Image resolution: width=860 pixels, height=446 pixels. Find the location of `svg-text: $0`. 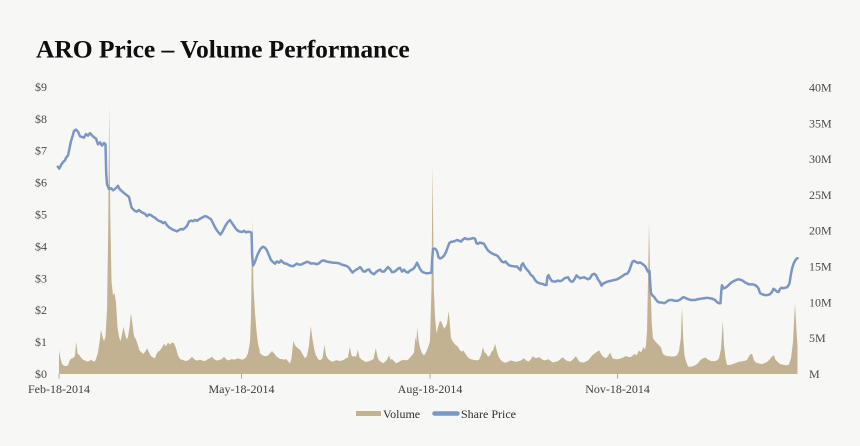

svg-text: $0 is located at coordinates (41, 374).